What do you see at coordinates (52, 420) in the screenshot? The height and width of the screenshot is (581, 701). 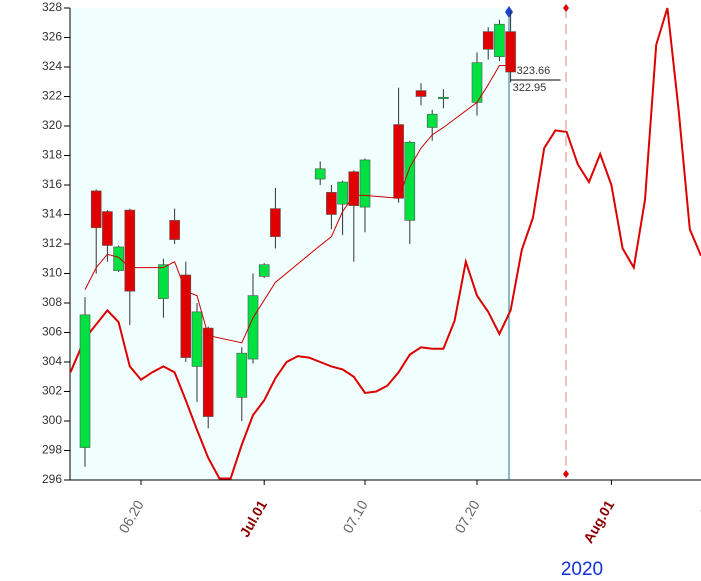 I see `y-tick-label: 300` at bounding box center [52, 420].